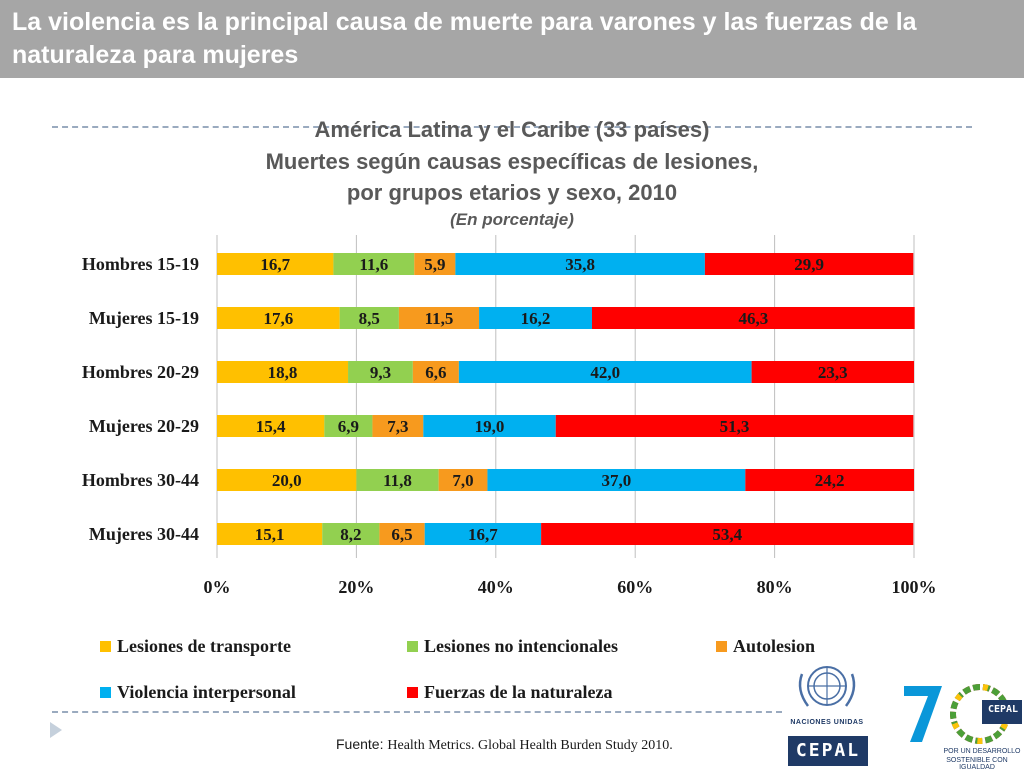  Describe the element at coordinates (512, 129) in the screenshot. I see `chart-title-1: América Latina y el Caribe (33 países)` at that location.